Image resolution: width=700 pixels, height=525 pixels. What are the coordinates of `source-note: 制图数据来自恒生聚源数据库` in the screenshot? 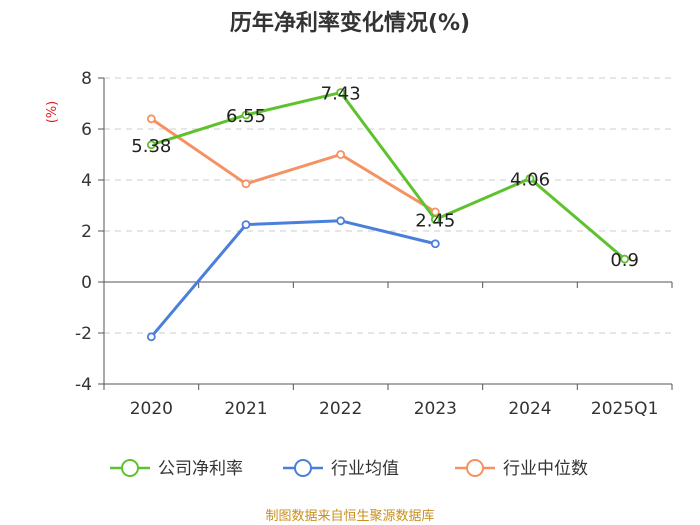 It's located at (349, 516).